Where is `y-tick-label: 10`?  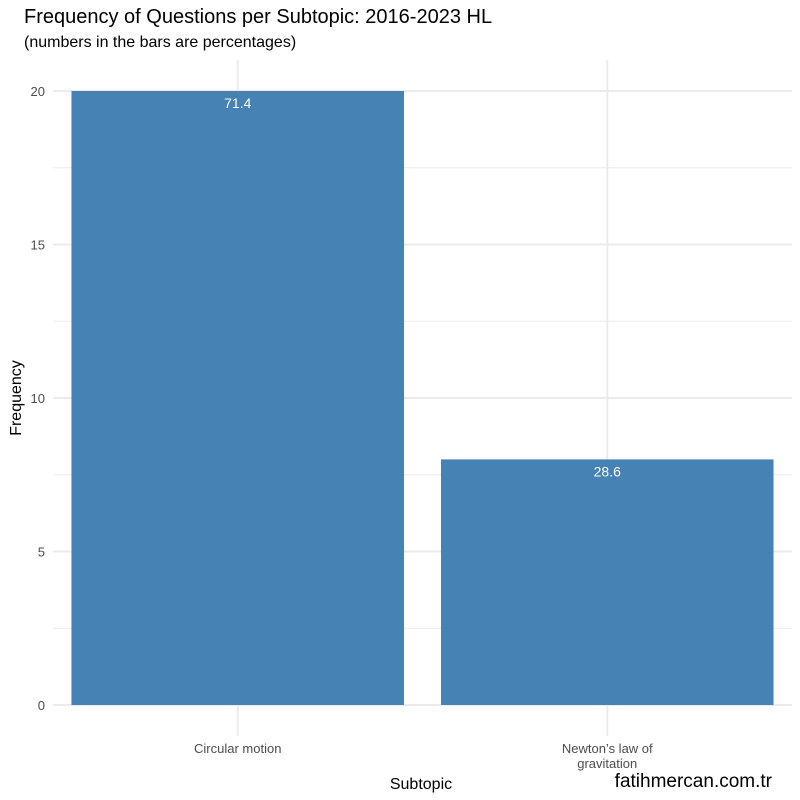
y-tick-label: 10 is located at coordinates (38, 398).